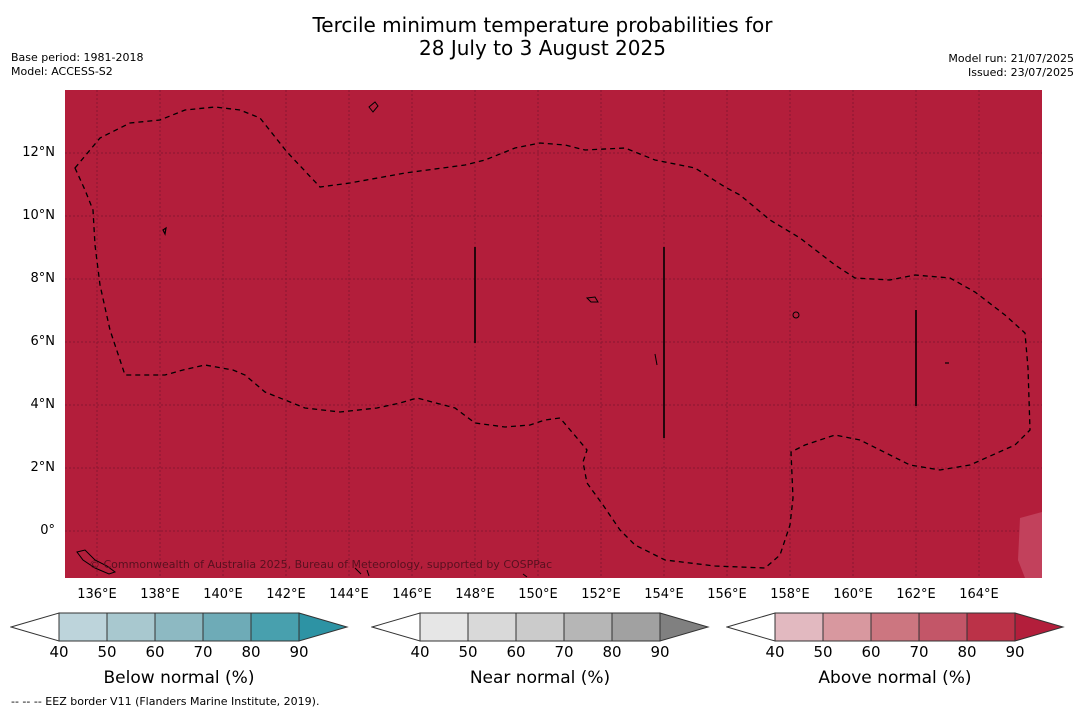  What do you see at coordinates (47, 530) in the screenshot?
I see `lat-label-0: 0°` at bounding box center [47, 530].